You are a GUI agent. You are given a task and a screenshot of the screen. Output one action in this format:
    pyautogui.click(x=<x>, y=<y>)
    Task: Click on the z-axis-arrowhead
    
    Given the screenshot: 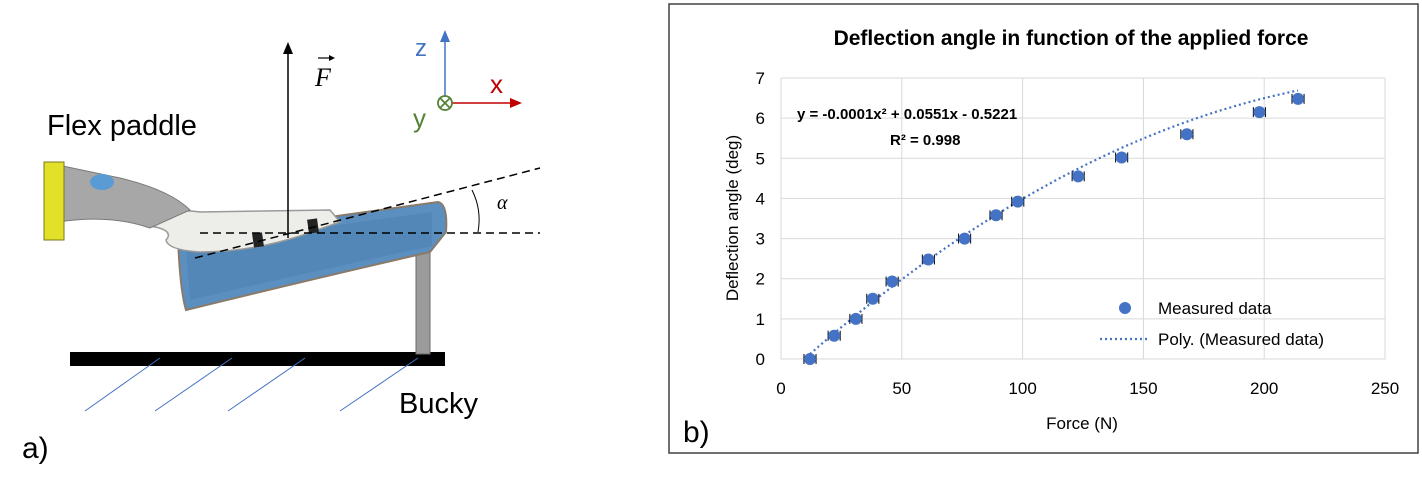 What is the action you would take?
    pyautogui.click(x=445, y=36)
    